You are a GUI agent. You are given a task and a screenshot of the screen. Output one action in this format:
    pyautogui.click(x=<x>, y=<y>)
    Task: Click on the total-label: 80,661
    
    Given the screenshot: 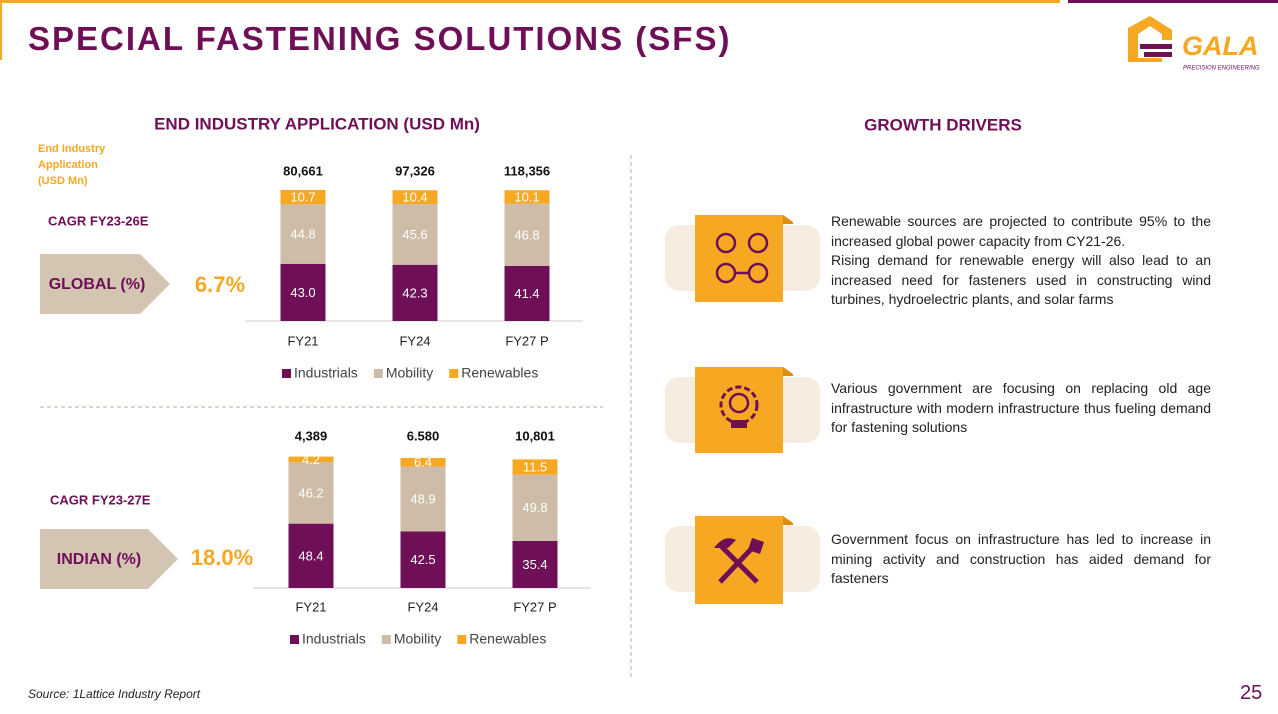 What is the action you would take?
    pyautogui.click(x=303, y=170)
    